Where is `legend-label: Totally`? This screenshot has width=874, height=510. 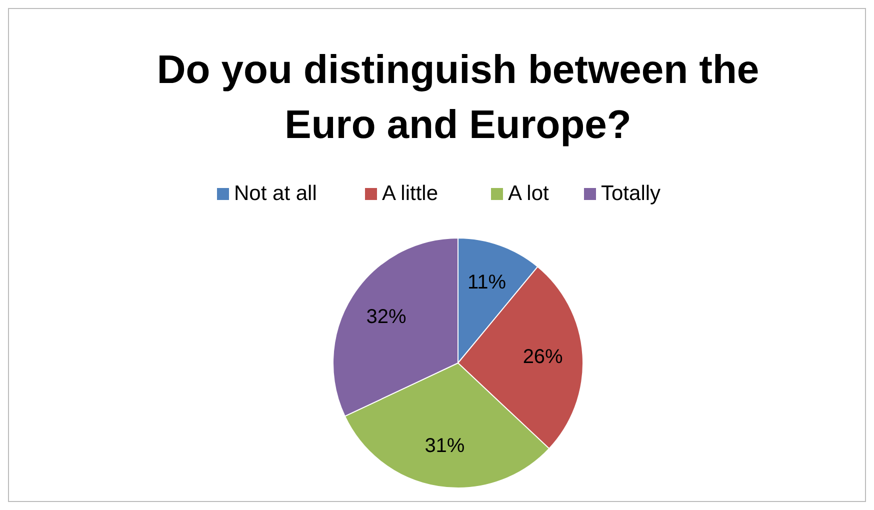 legend-label: Totally is located at coordinates (631, 193).